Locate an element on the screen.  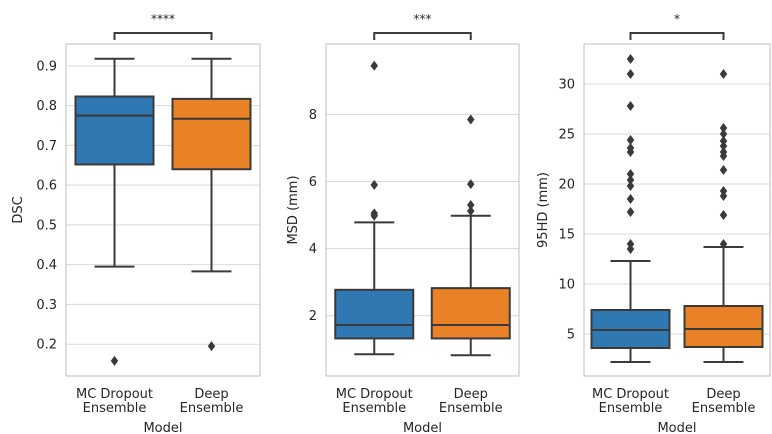
y-tick-label: 0.6 is located at coordinates (46, 186).